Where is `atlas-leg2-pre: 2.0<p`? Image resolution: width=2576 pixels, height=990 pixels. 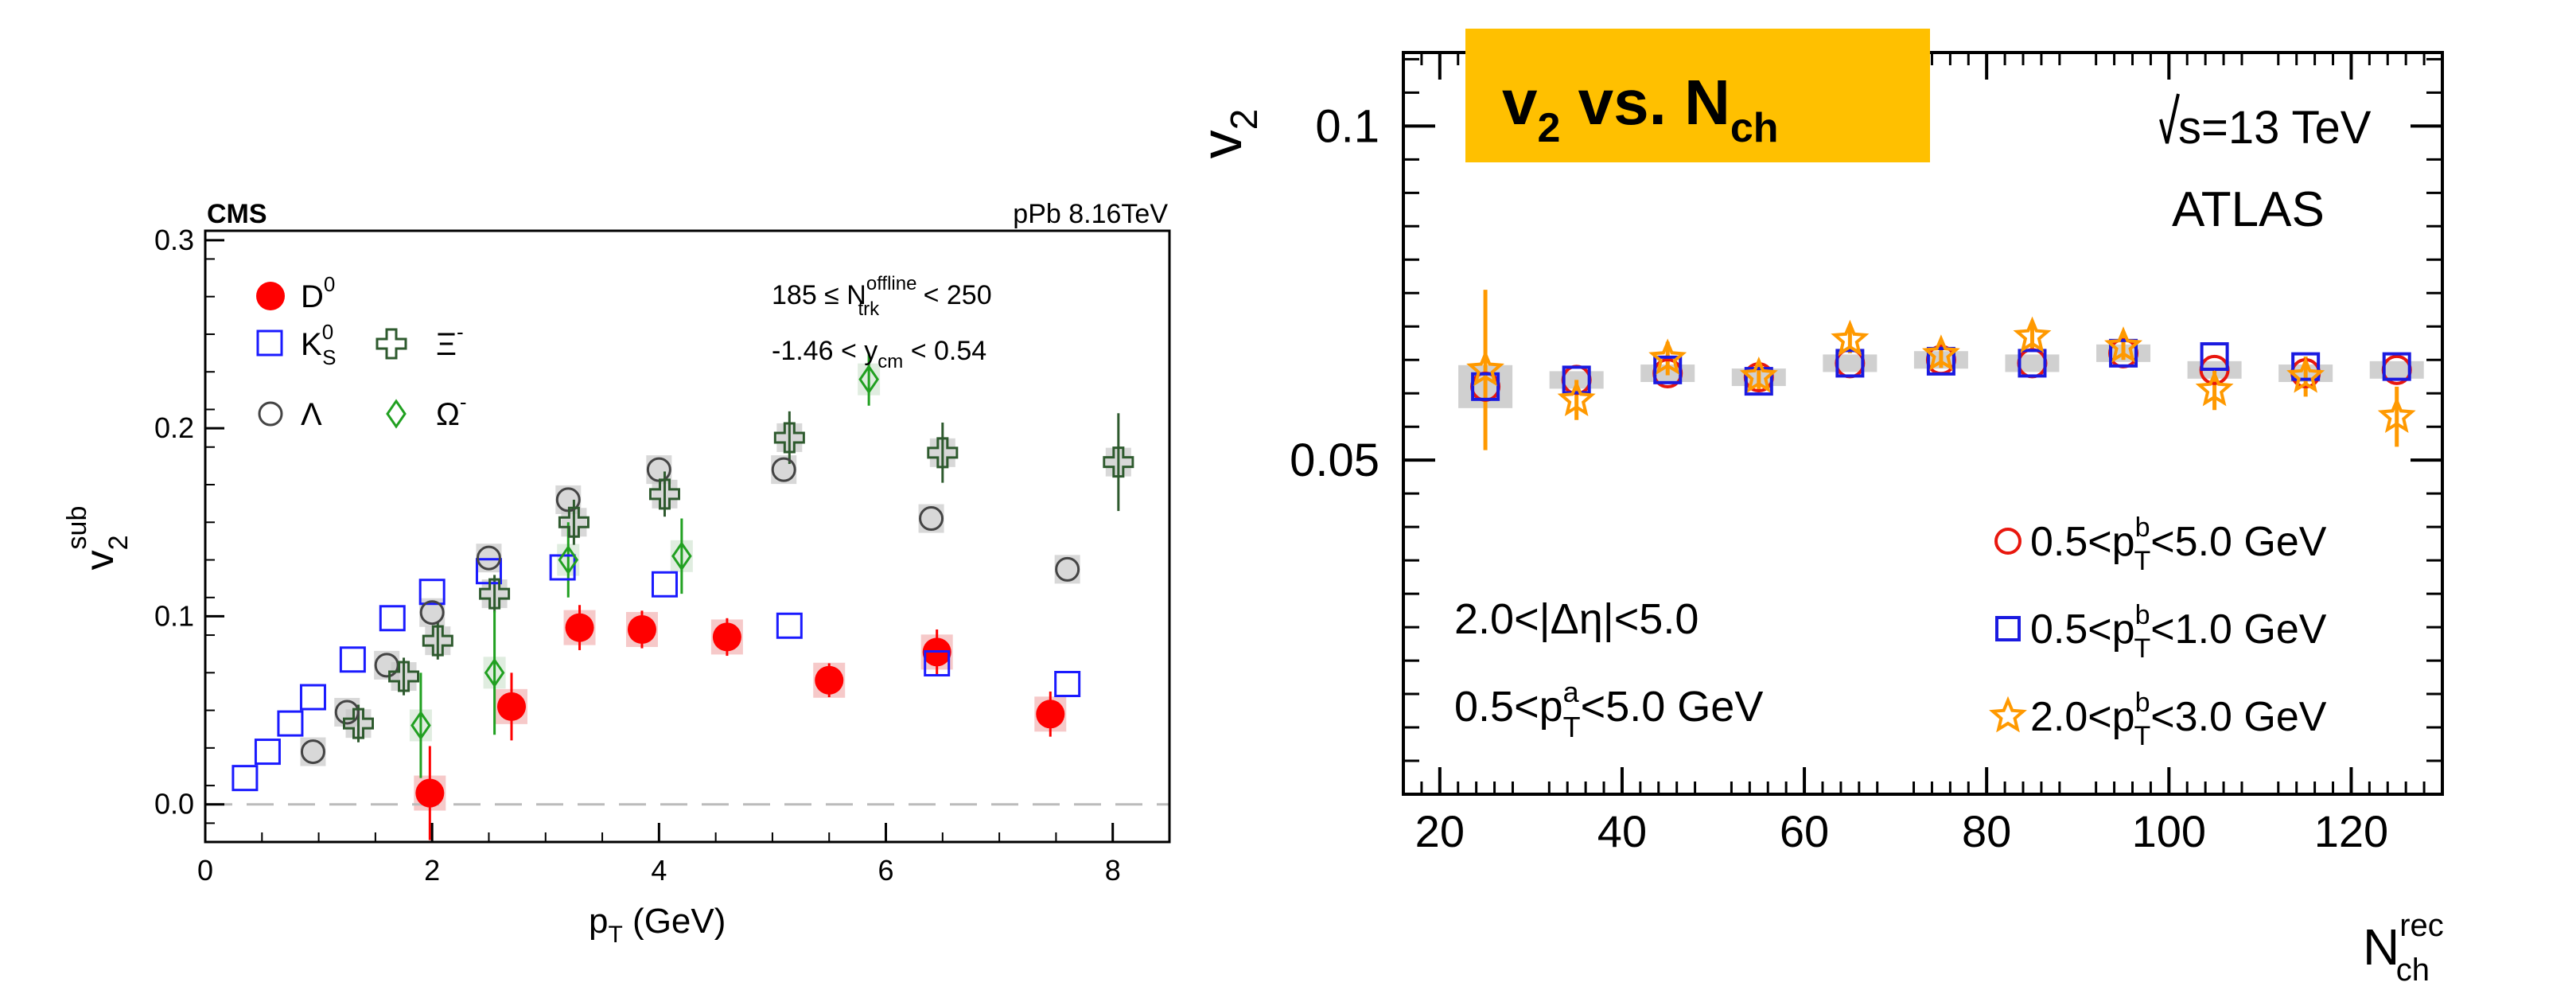
atlas-leg2-pre: 2.0<p is located at coordinates (2083, 717).